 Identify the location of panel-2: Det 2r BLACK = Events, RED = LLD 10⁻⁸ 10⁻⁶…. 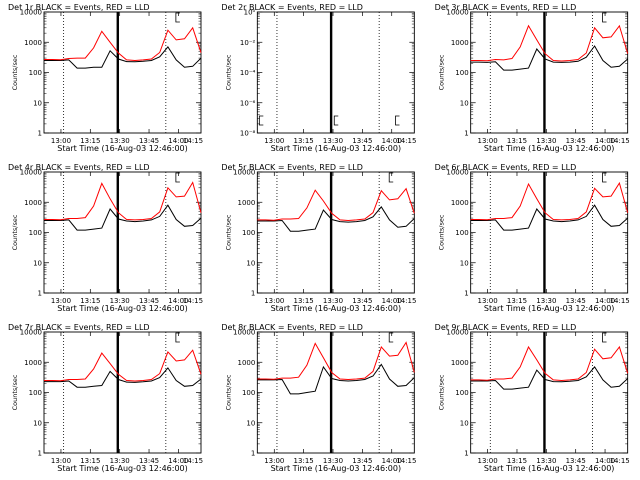
(318, 78).